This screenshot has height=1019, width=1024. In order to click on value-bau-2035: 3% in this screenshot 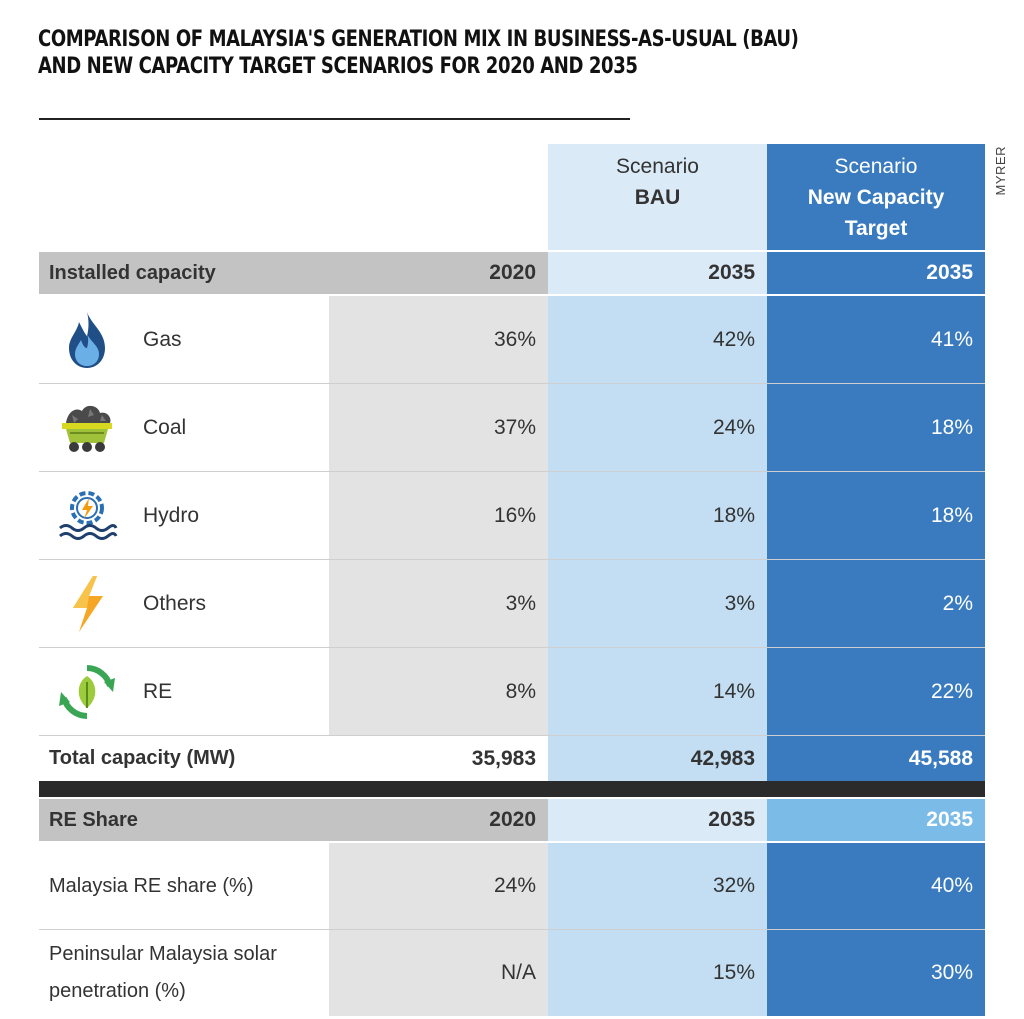, I will do `click(657, 603)`.